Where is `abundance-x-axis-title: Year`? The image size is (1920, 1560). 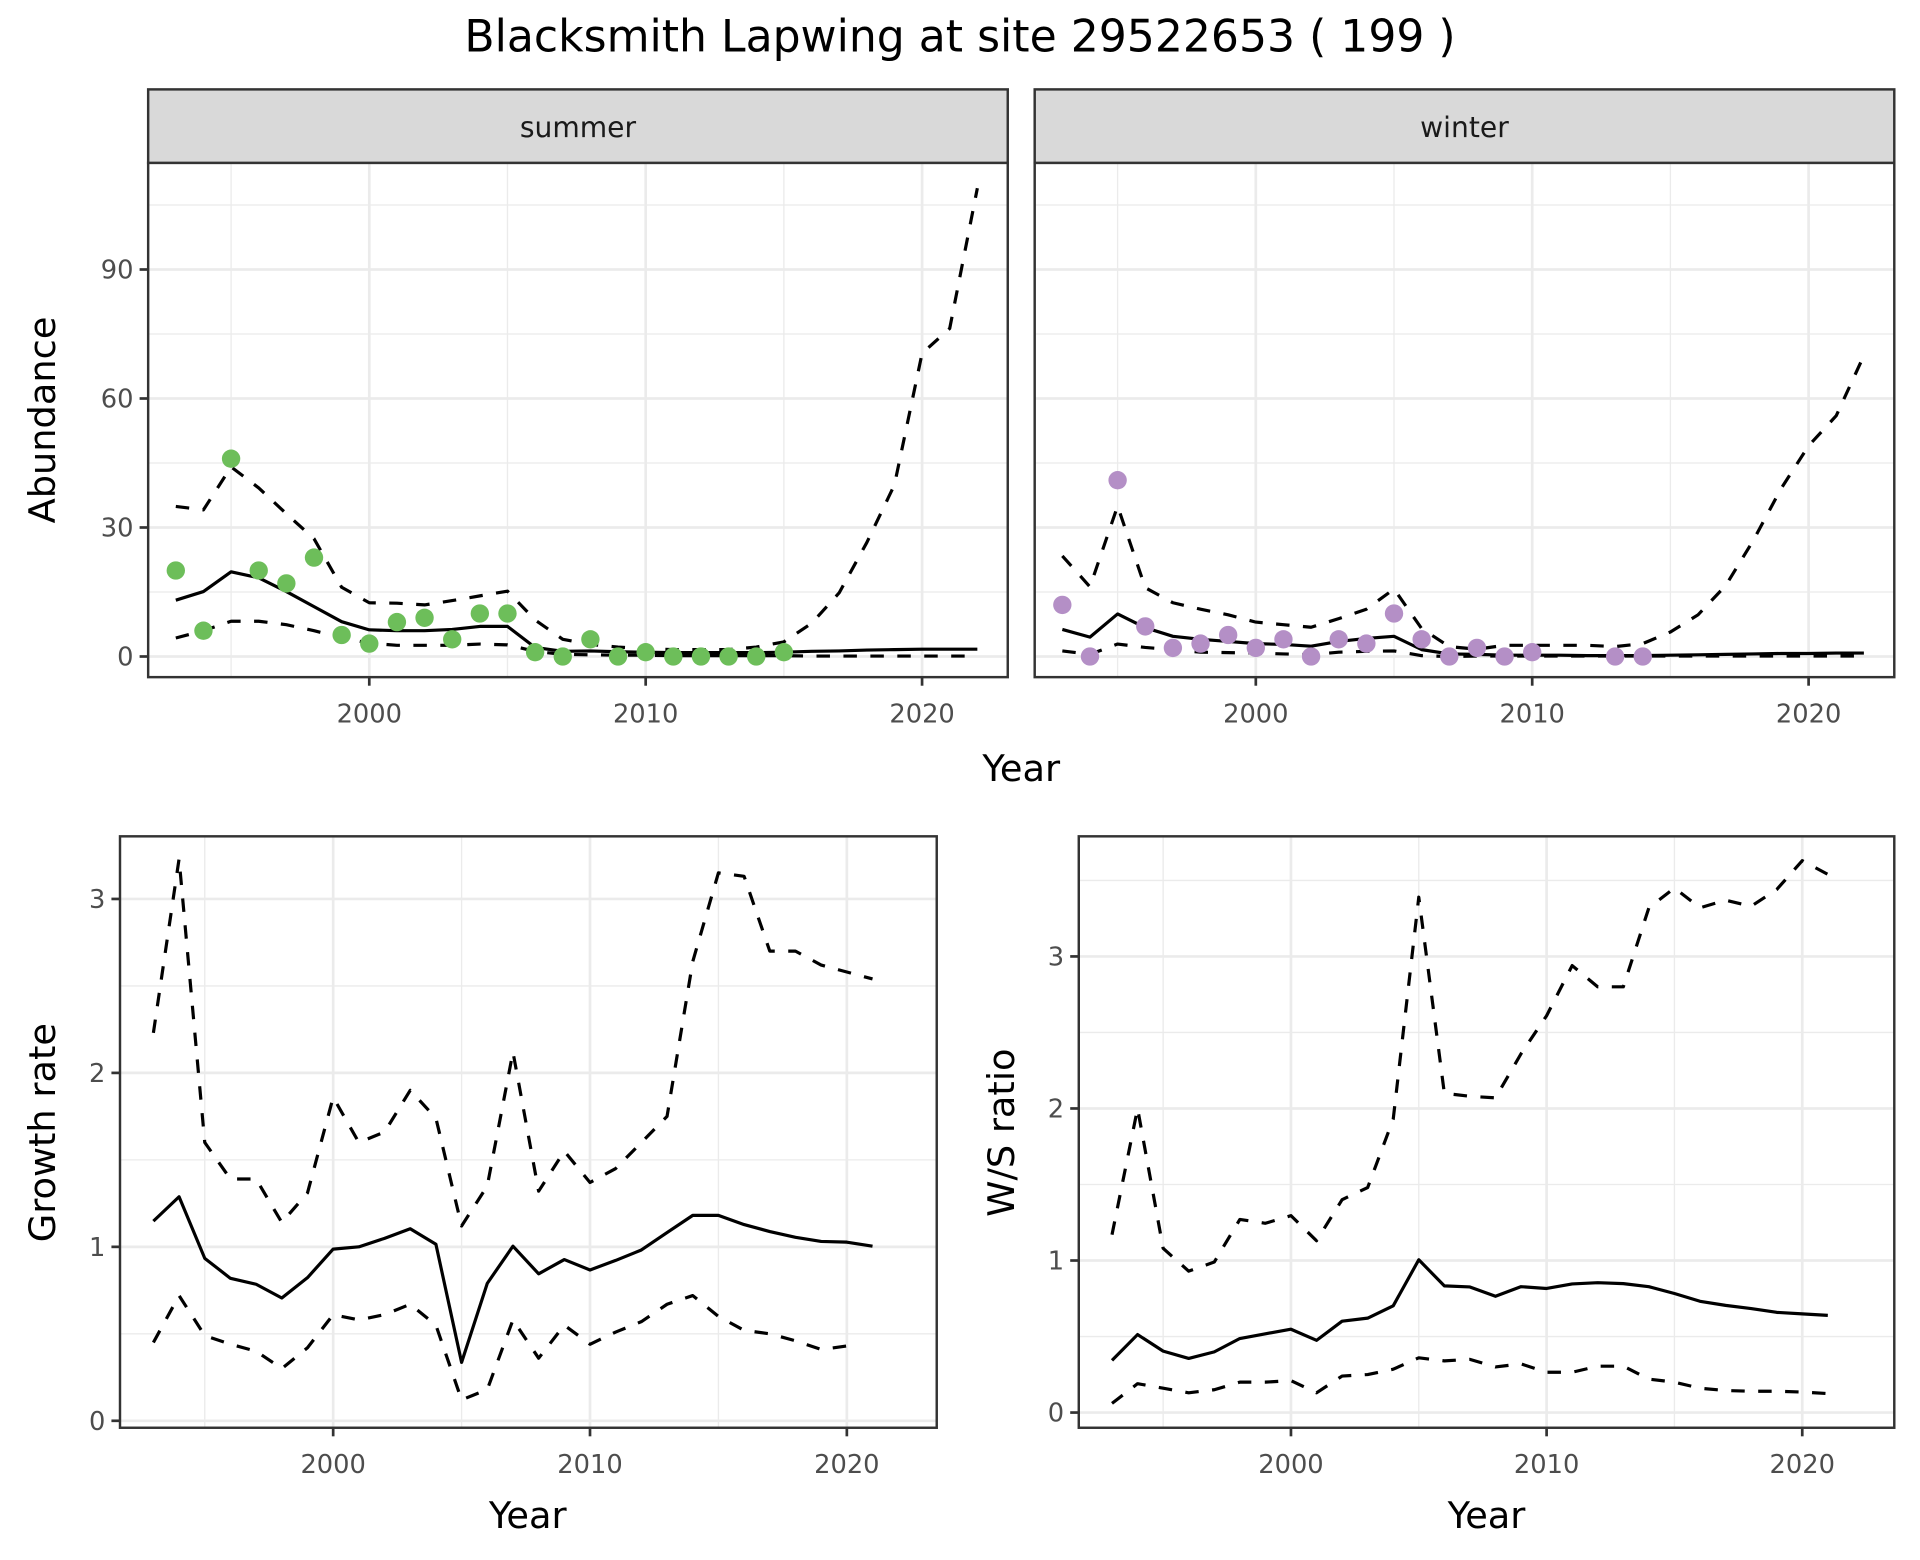
abundance-x-axis-title: Year is located at coordinates (1021, 768).